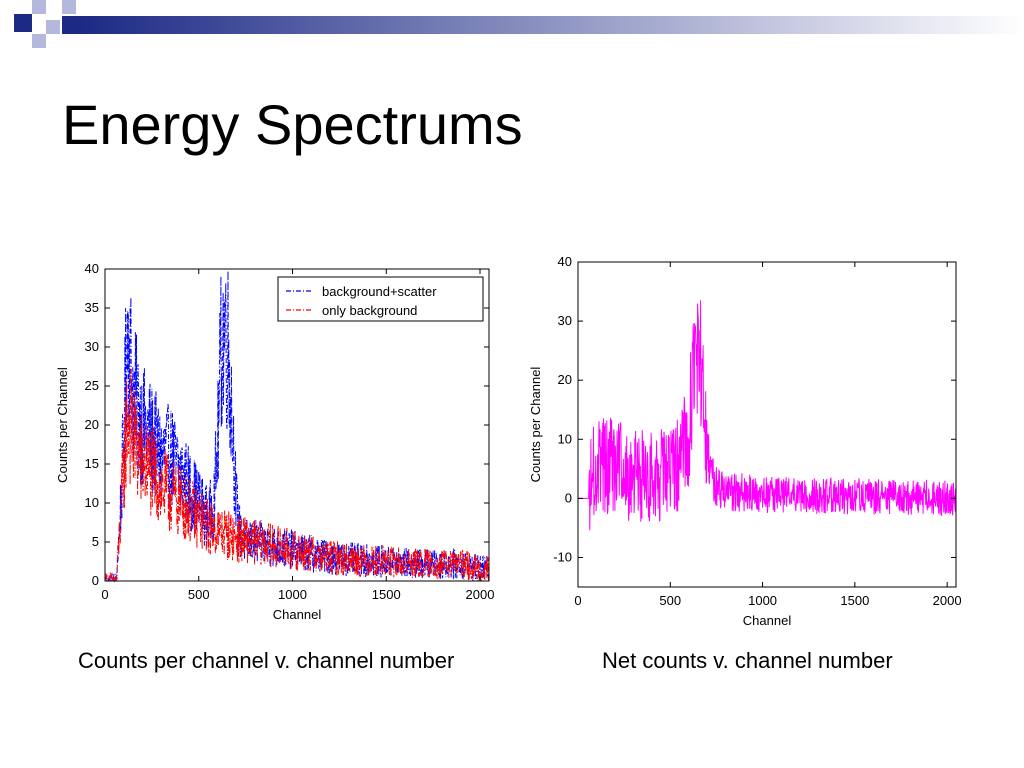 The height and width of the screenshot is (768, 1024). Describe the element at coordinates (92, 385) in the screenshot. I see `y-tick-label: 25` at that location.